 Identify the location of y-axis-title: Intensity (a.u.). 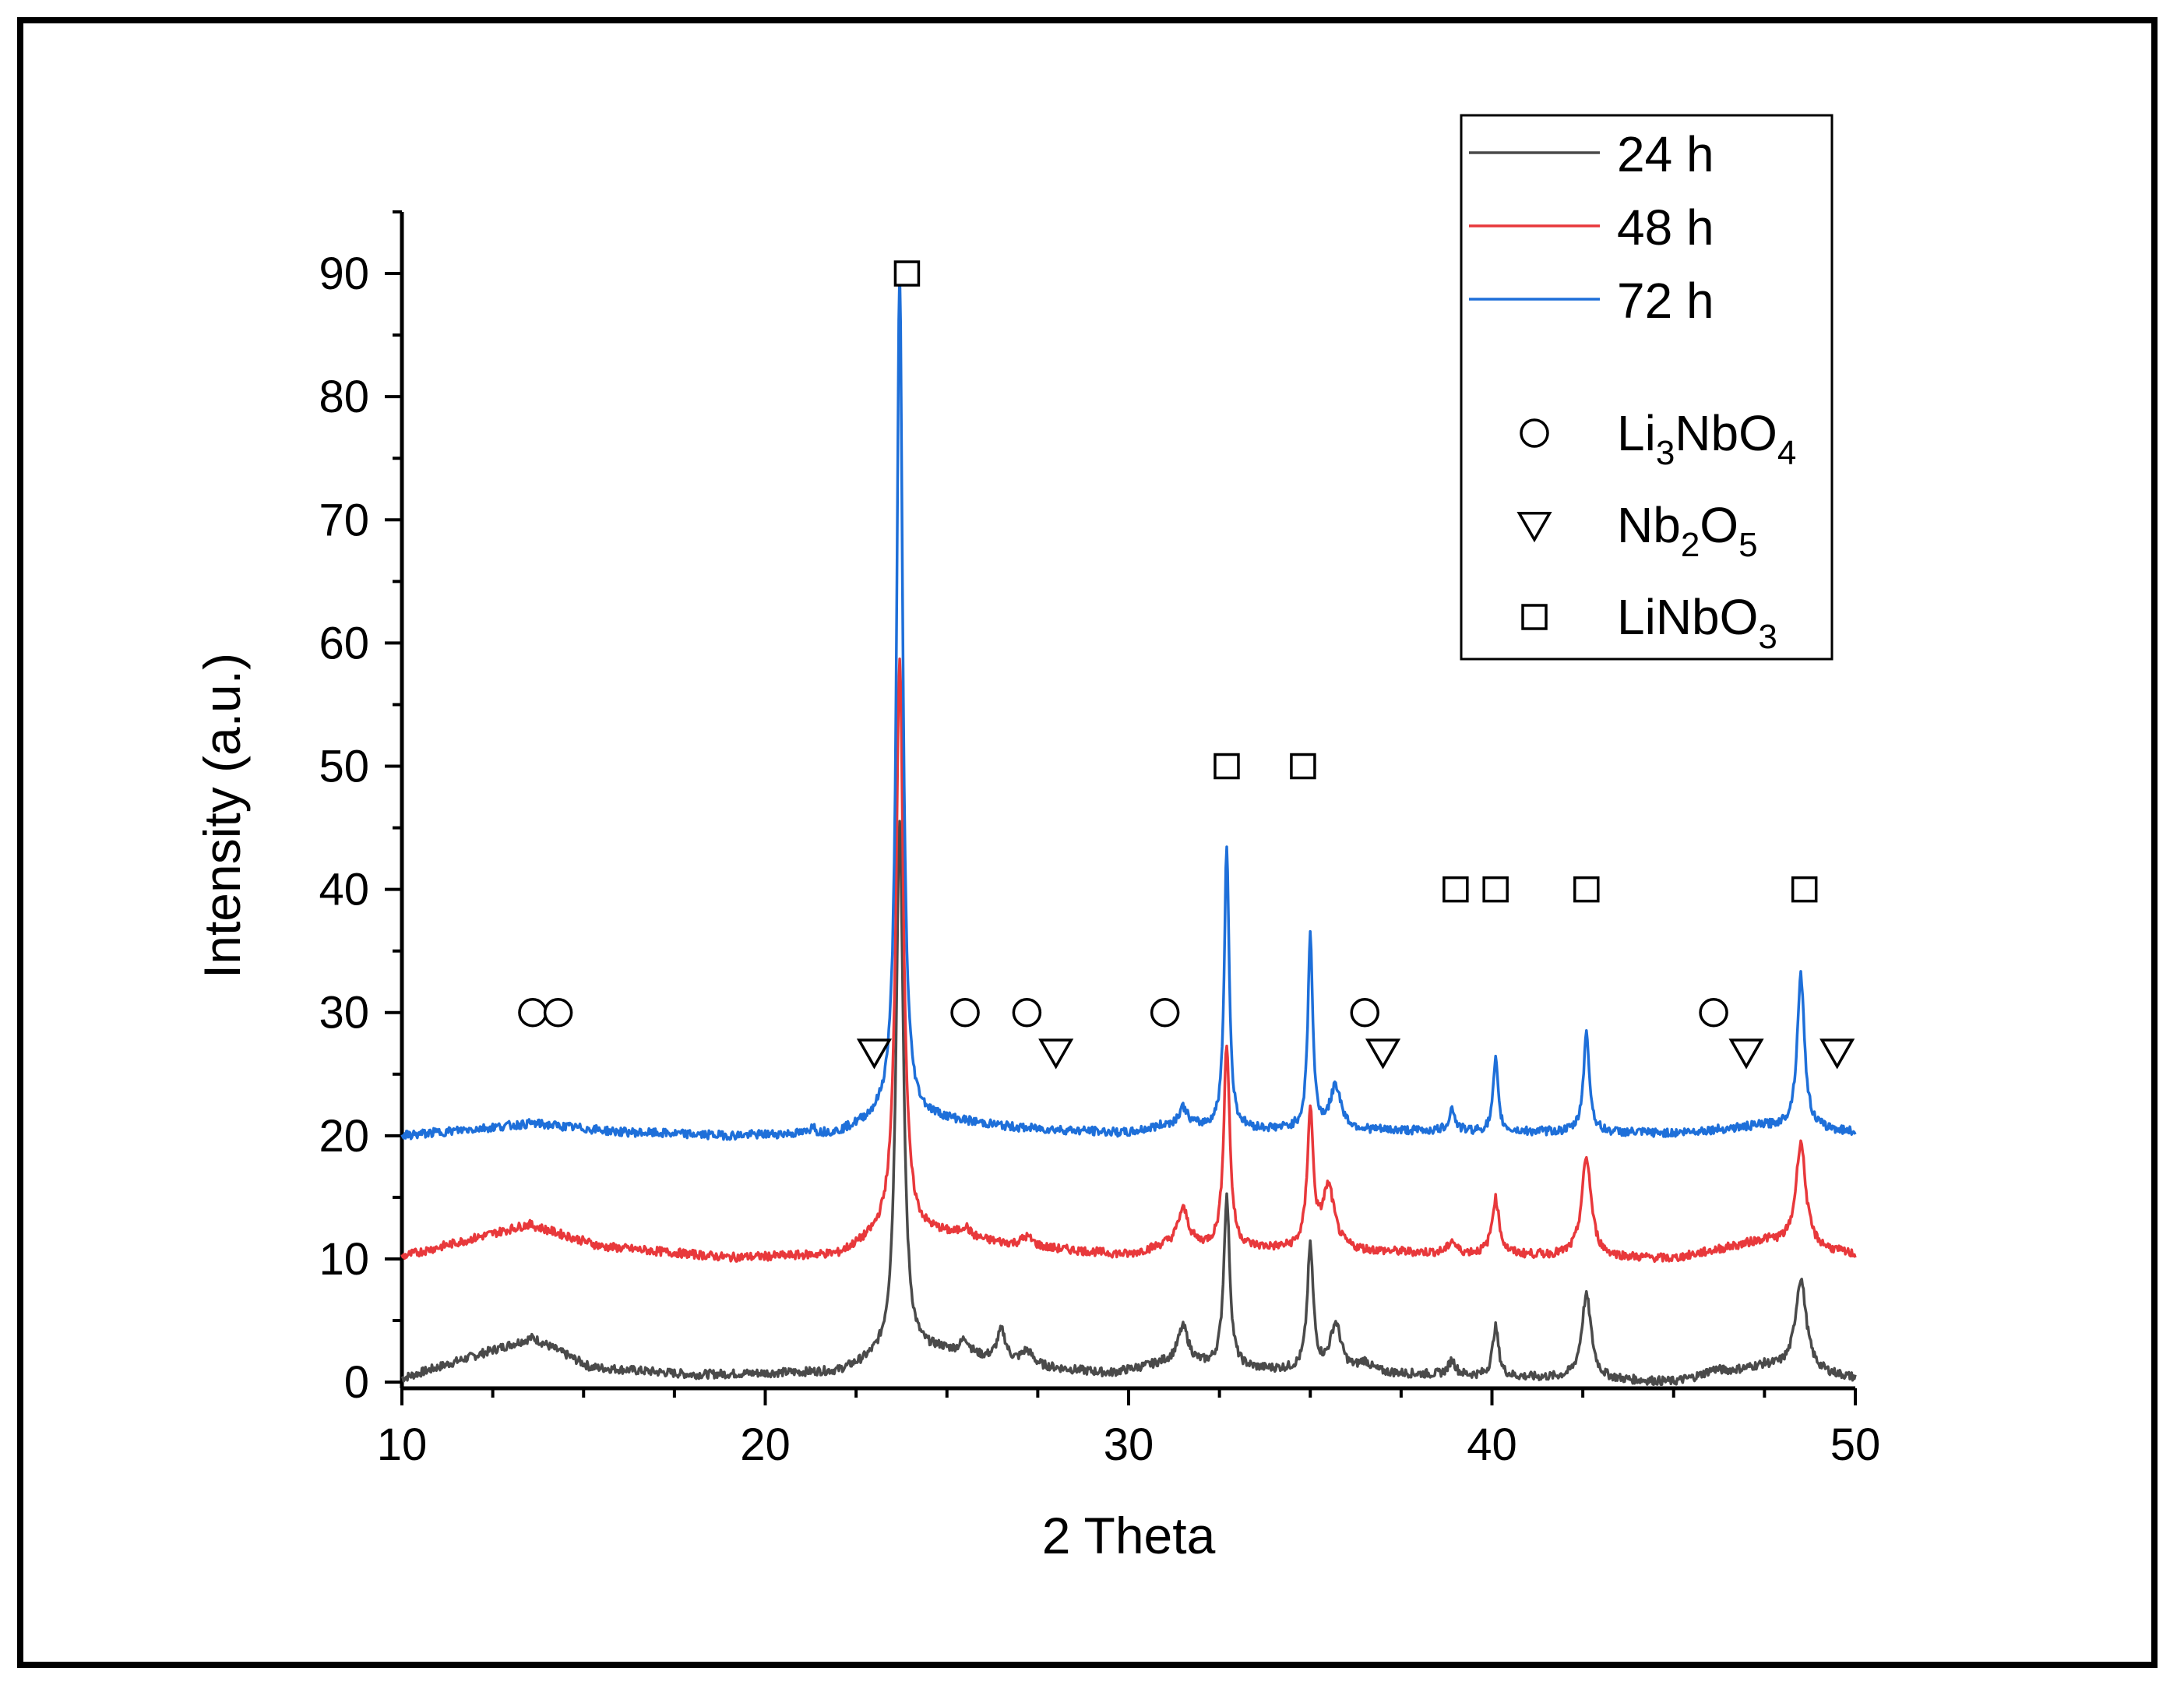
(222, 815).